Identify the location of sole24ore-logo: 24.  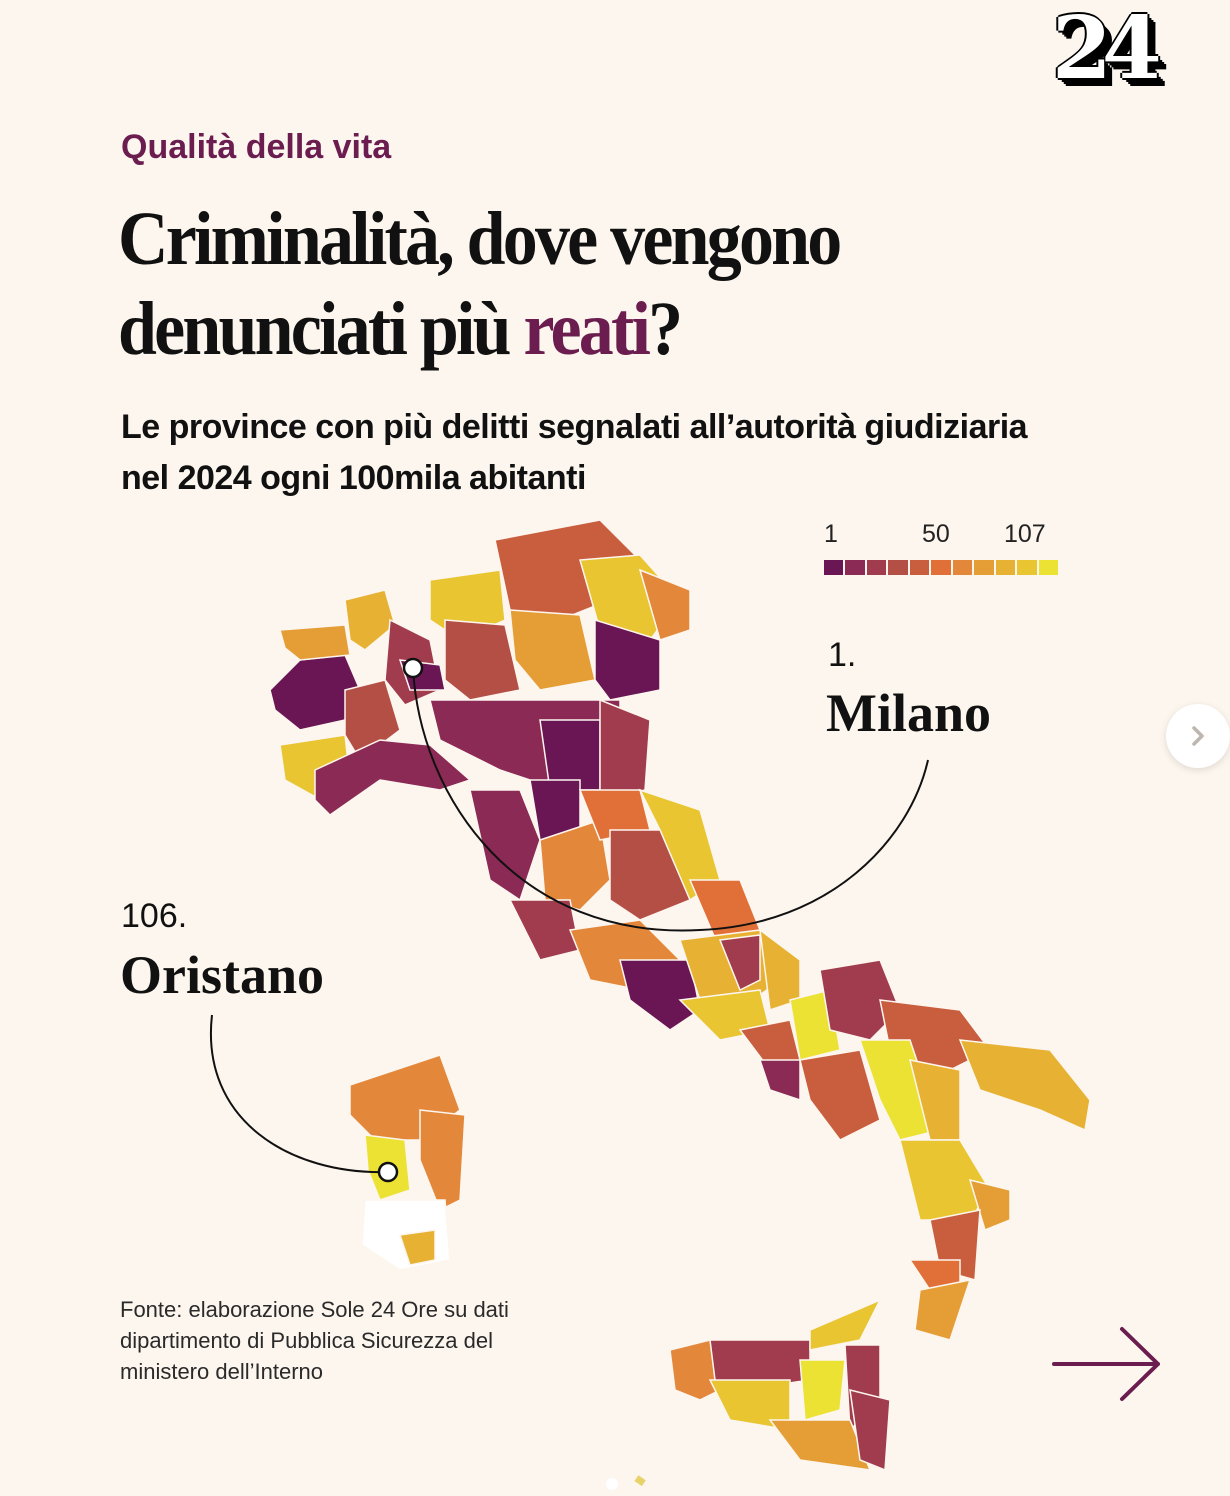
(1107, 49).